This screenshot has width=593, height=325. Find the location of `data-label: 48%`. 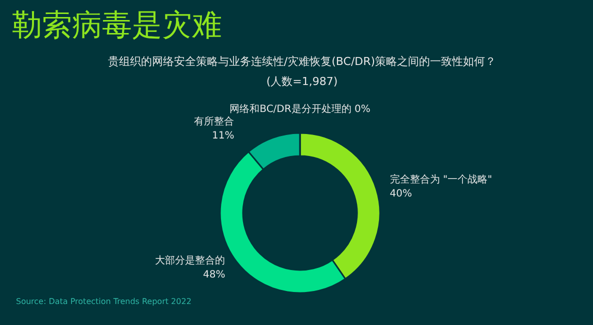

data-label: 48% is located at coordinates (214, 275).